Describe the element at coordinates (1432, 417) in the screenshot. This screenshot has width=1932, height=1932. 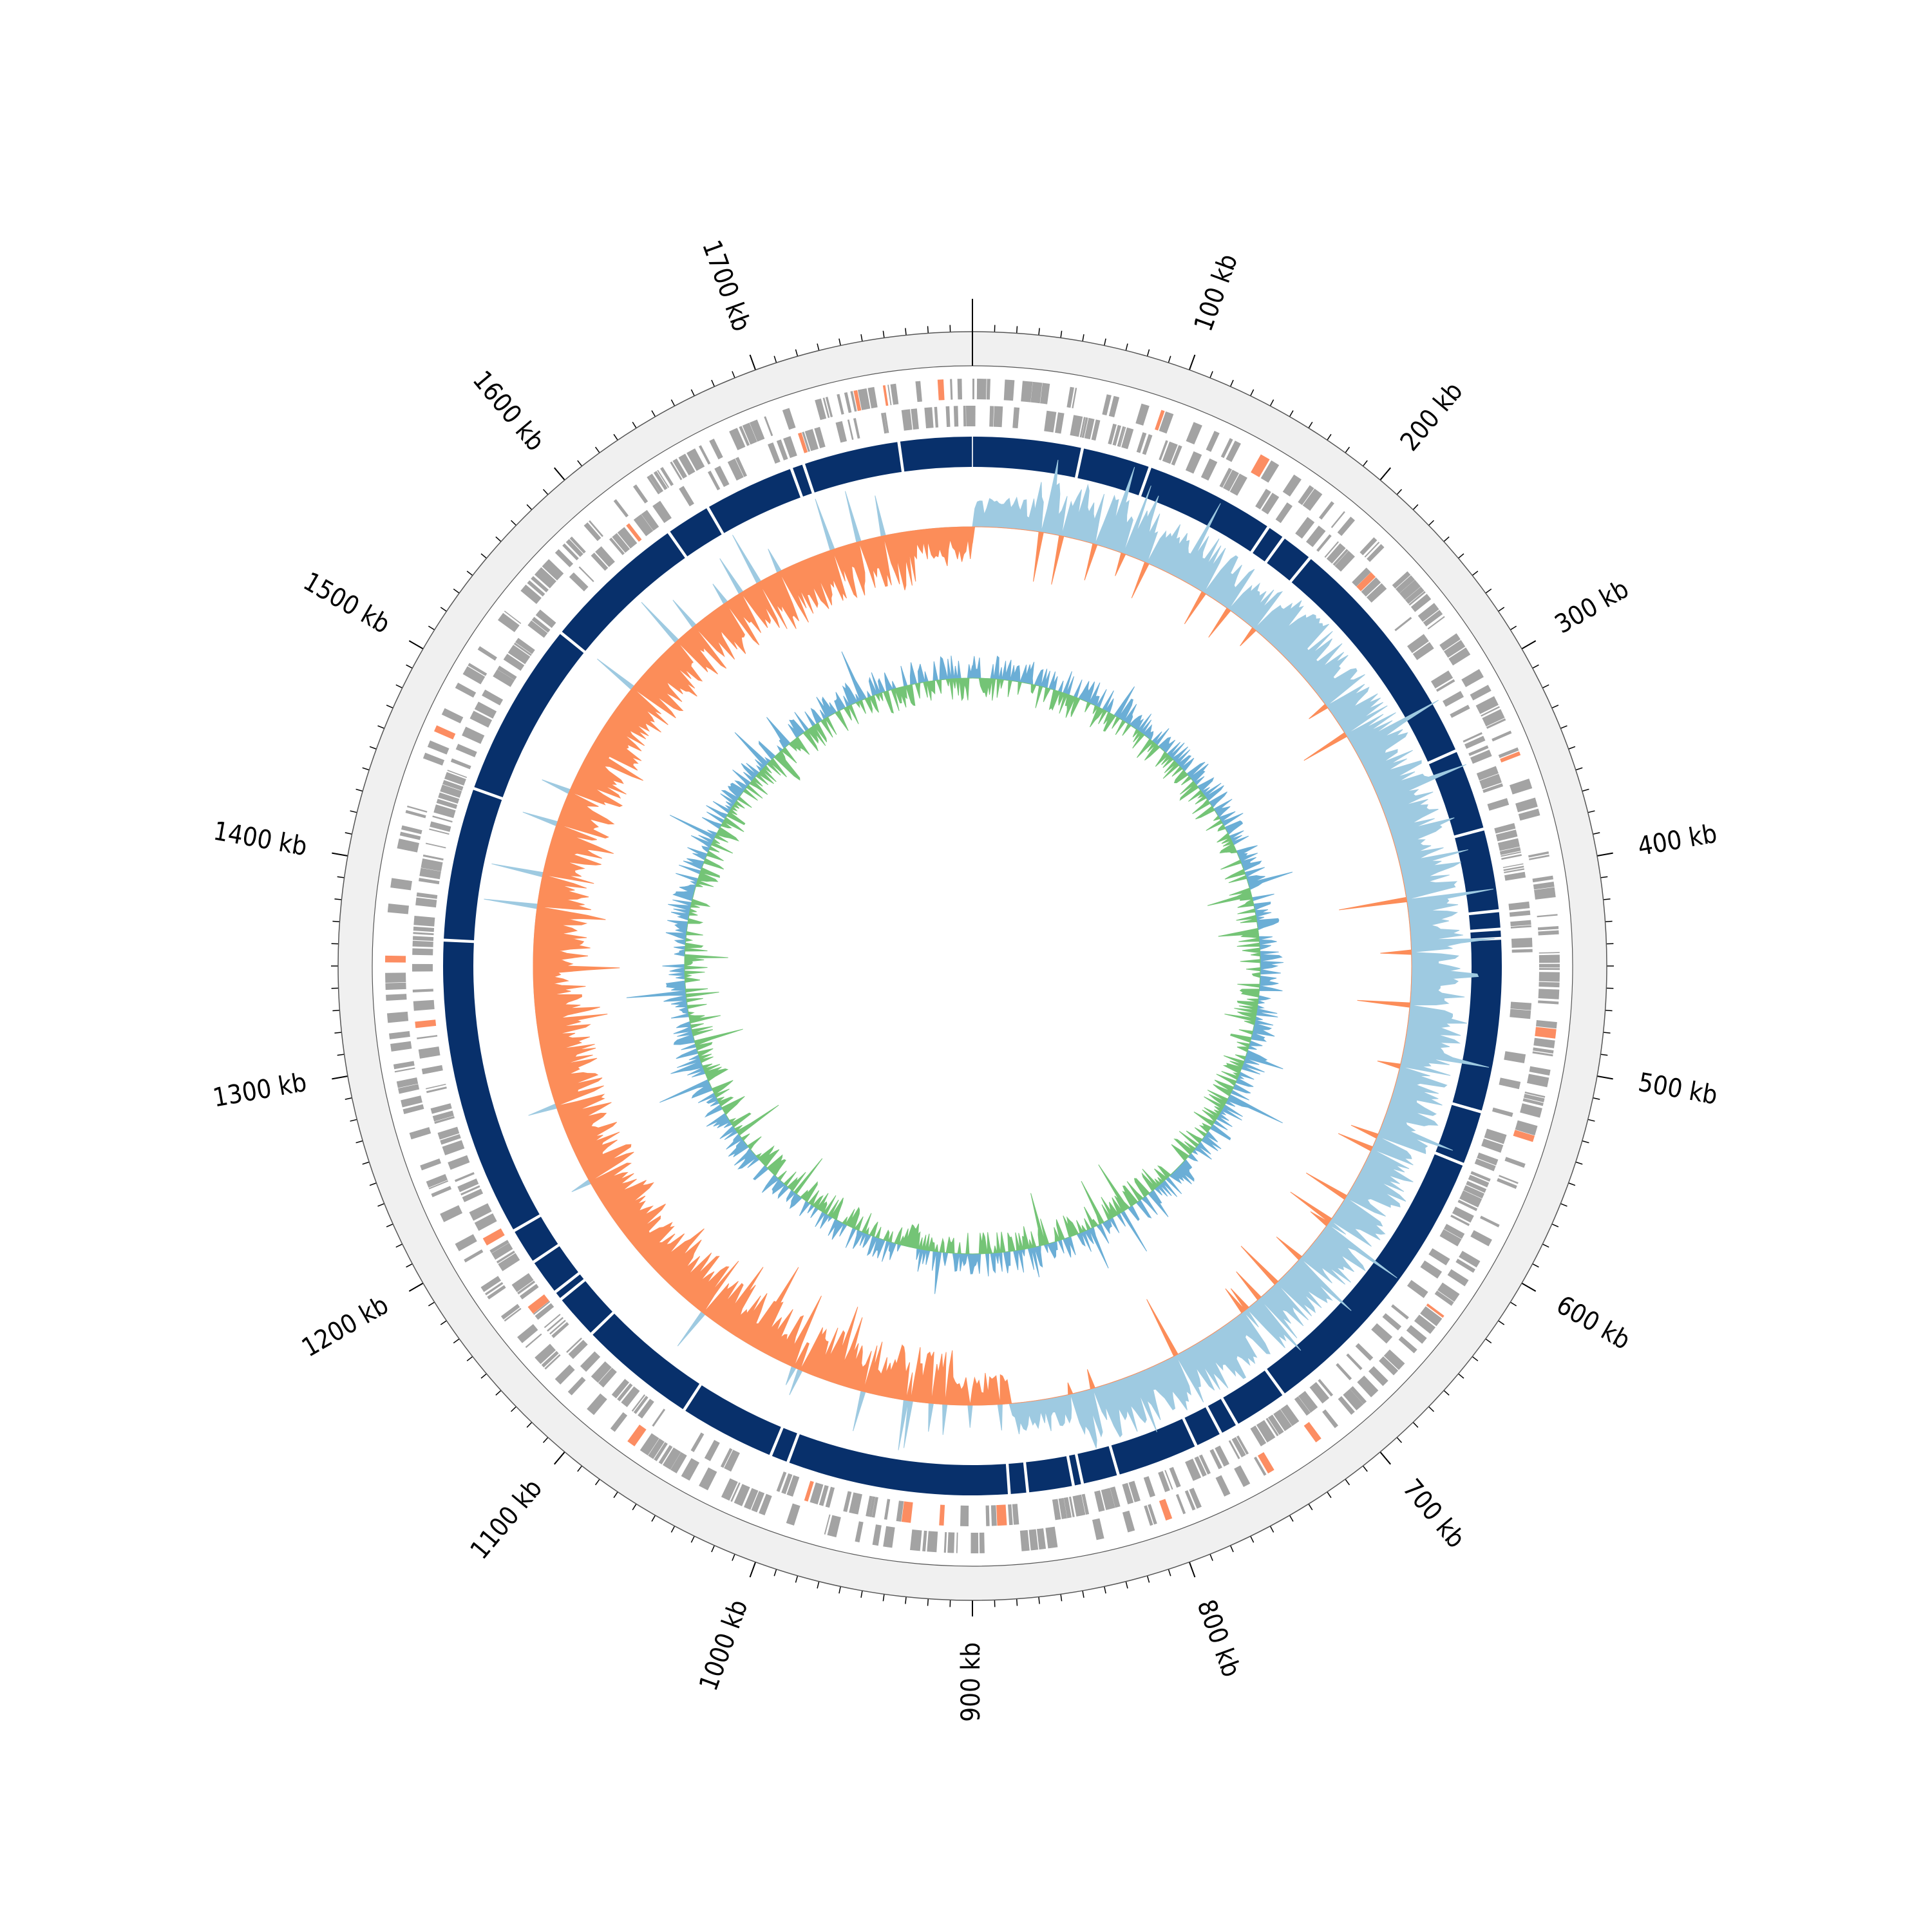
I see `tick-label-200kb: 200 kb` at that location.